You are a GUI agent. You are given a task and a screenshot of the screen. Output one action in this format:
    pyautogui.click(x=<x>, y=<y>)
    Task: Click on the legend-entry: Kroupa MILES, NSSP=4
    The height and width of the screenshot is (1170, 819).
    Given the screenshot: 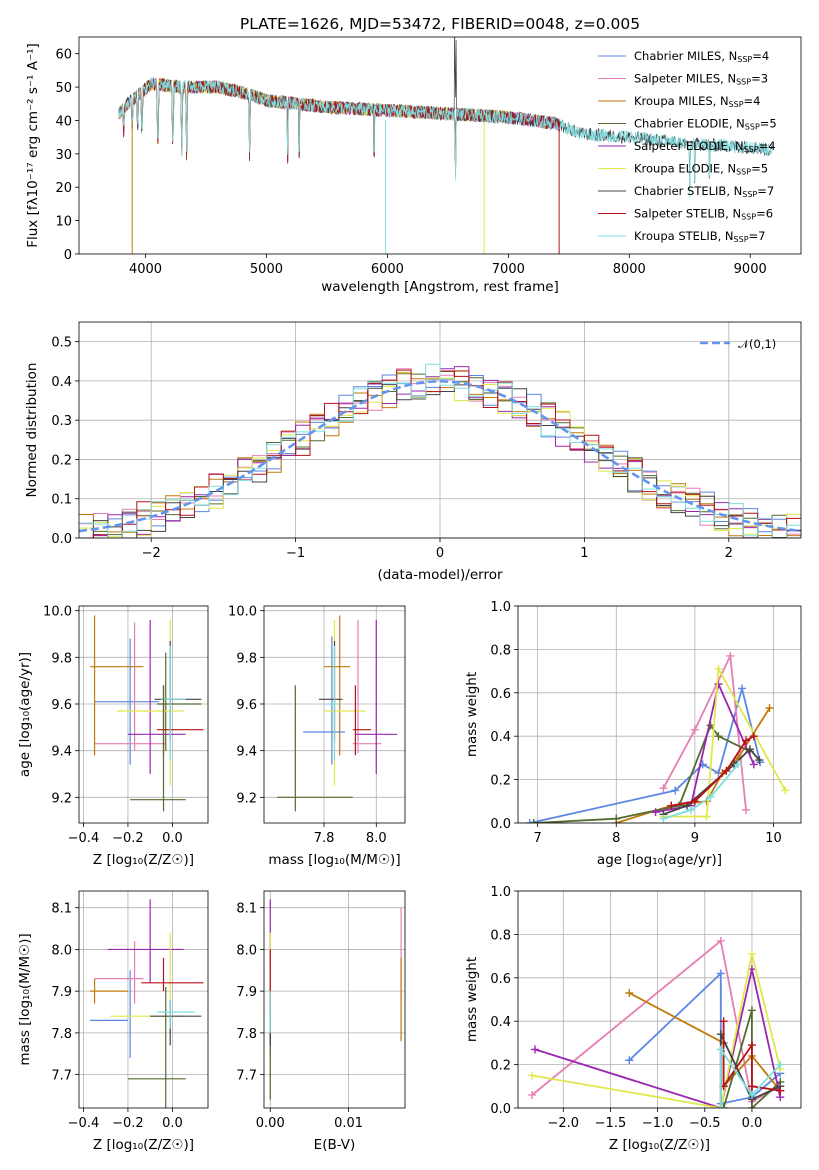 What is the action you would take?
    pyautogui.click(x=697, y=101)
    